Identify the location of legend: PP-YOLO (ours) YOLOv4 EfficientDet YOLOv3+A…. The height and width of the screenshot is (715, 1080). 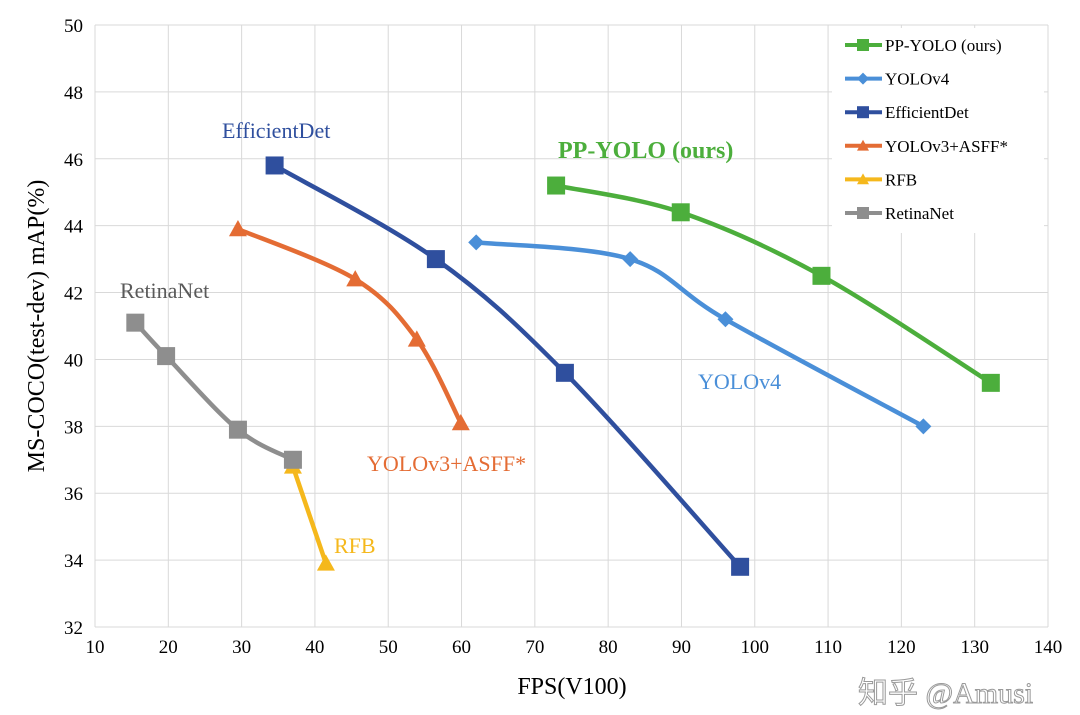
(938, 130).